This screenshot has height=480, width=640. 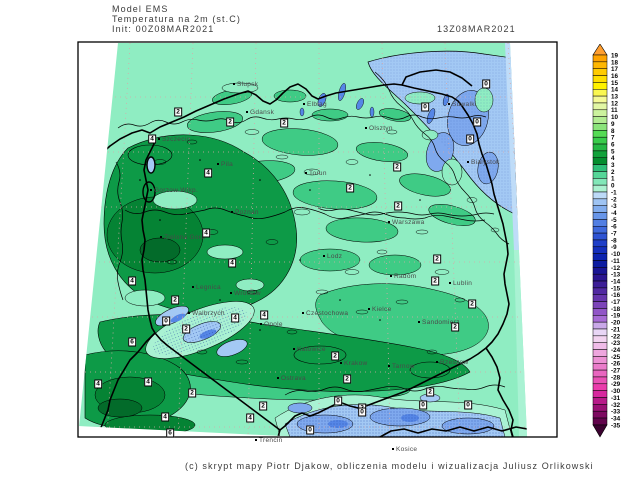 What do you see at coordinates (616, 425) in the screenshot?
I see `colorbar-tick-label: -35` at bounding box center [616, 425].